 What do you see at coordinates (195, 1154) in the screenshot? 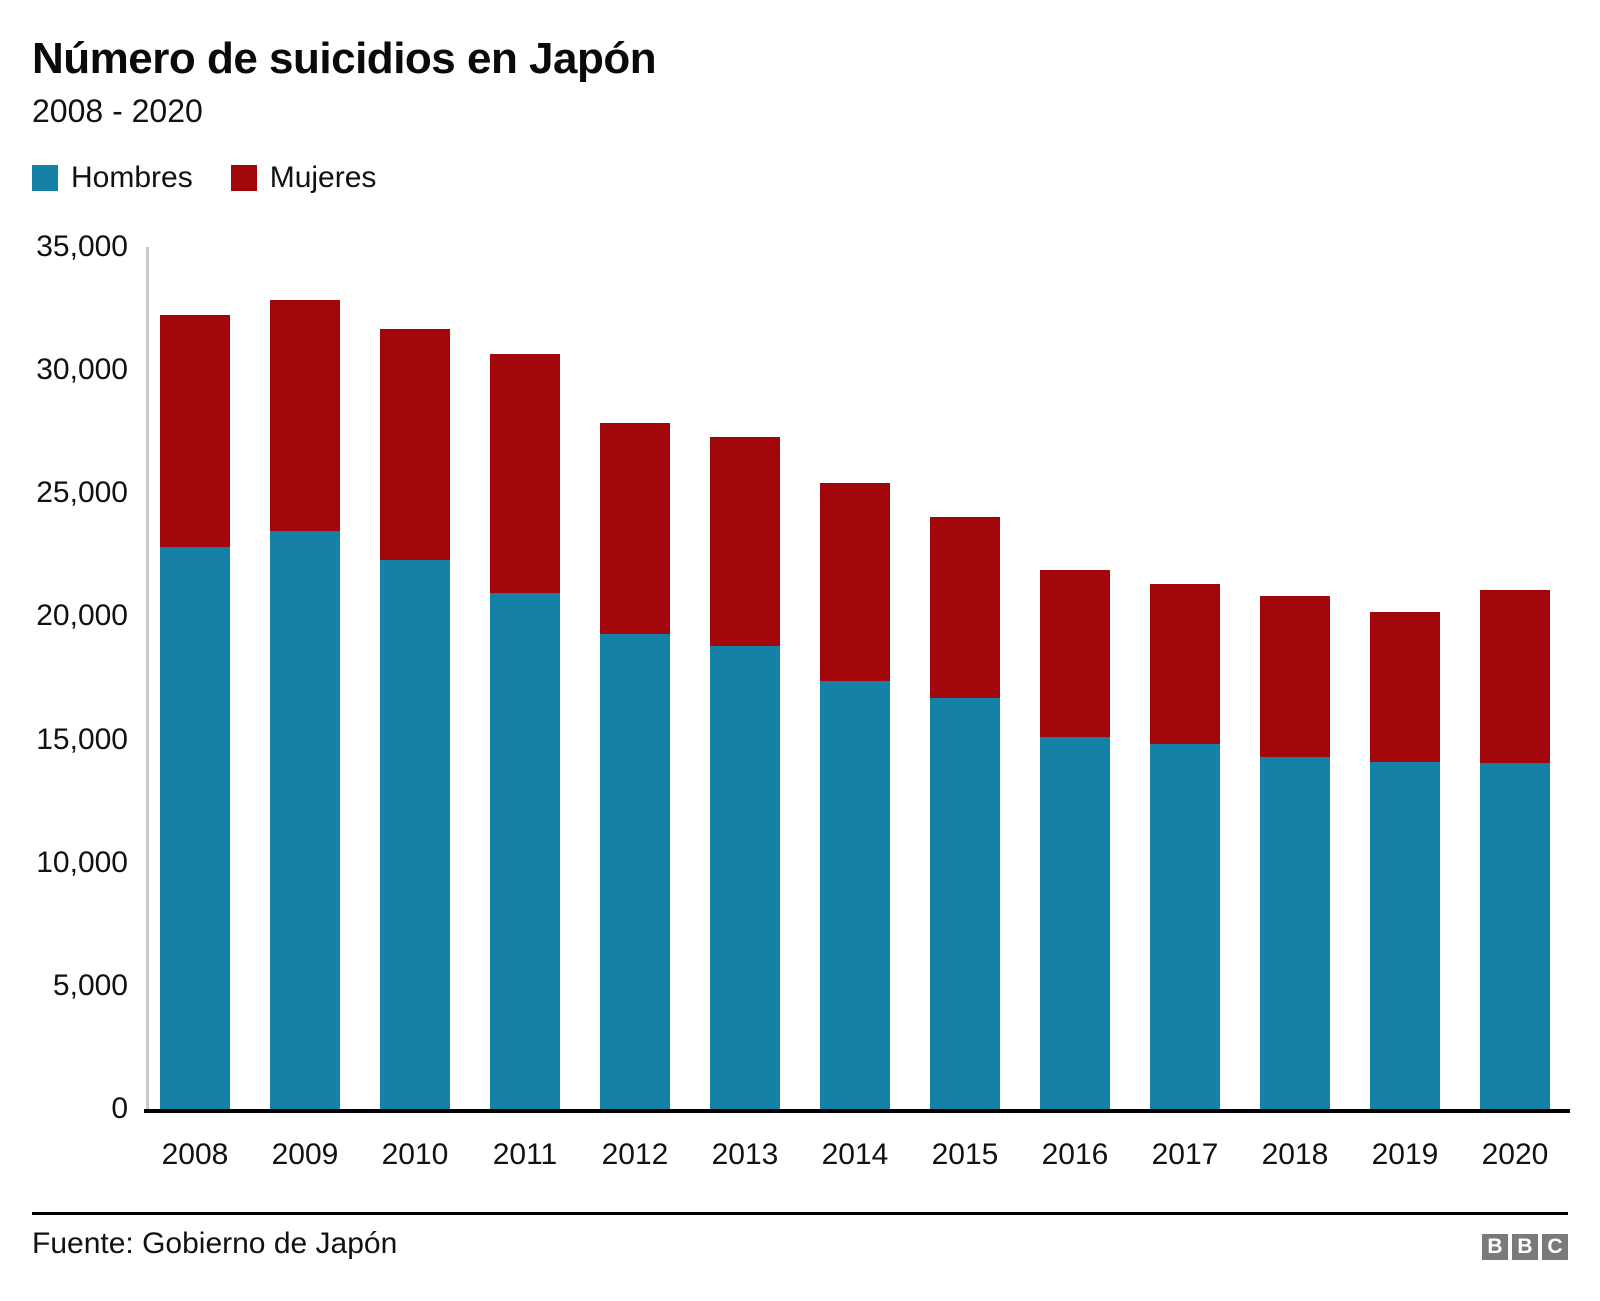
I see `x-tick-label-2008: 2008` at bounding box center [195, 1154].